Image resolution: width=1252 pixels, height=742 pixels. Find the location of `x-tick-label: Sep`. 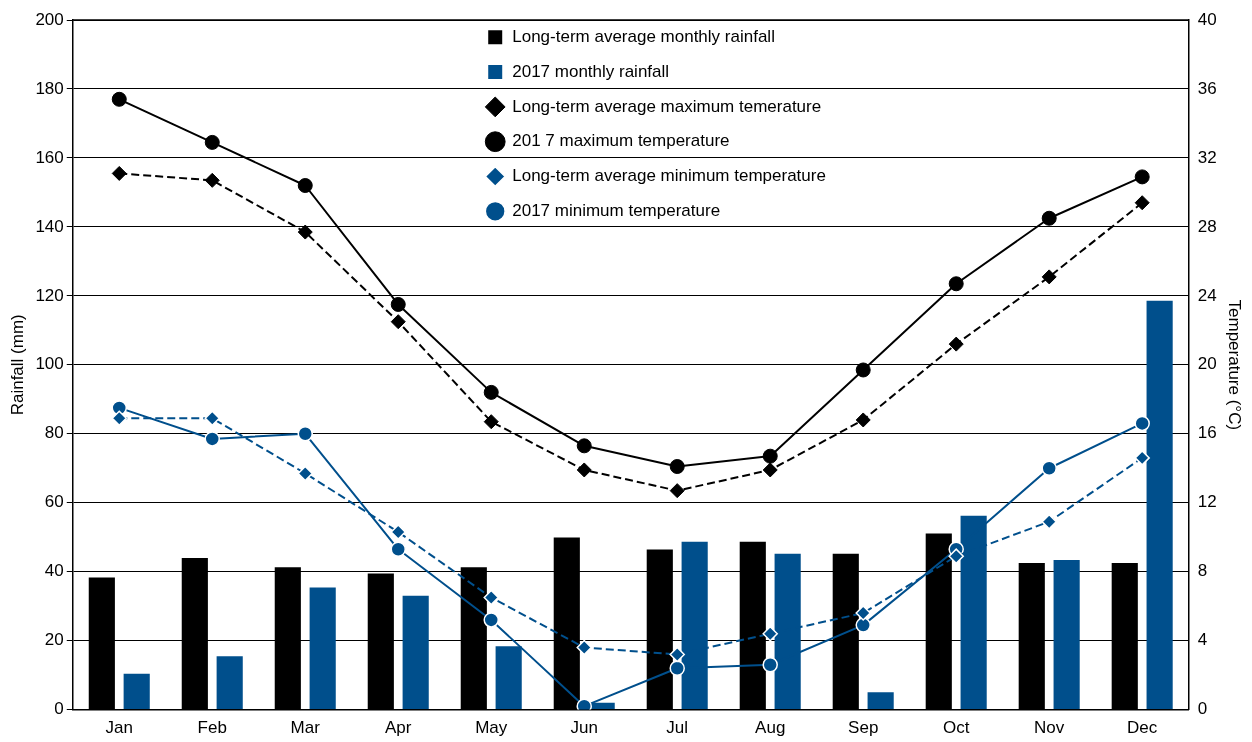

x-tick-label: Sep is located at coordinates (863, 728).